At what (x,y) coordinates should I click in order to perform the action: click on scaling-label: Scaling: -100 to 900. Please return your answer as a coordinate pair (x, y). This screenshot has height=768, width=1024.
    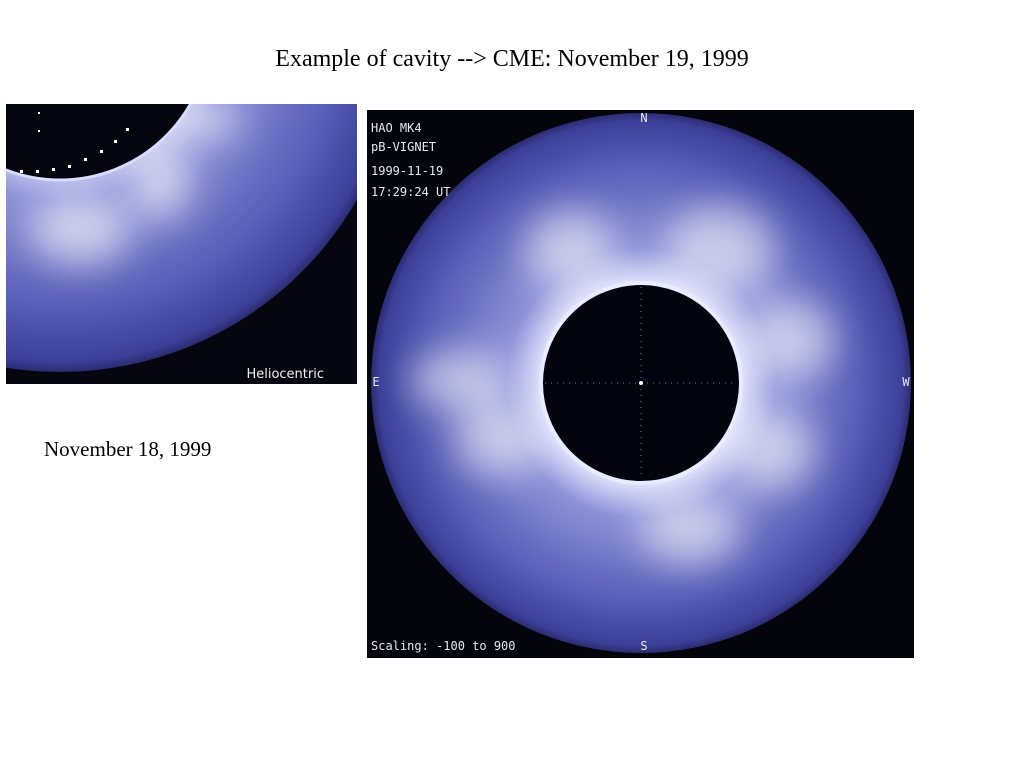
    Looking at the image, I should click on (443, 646).